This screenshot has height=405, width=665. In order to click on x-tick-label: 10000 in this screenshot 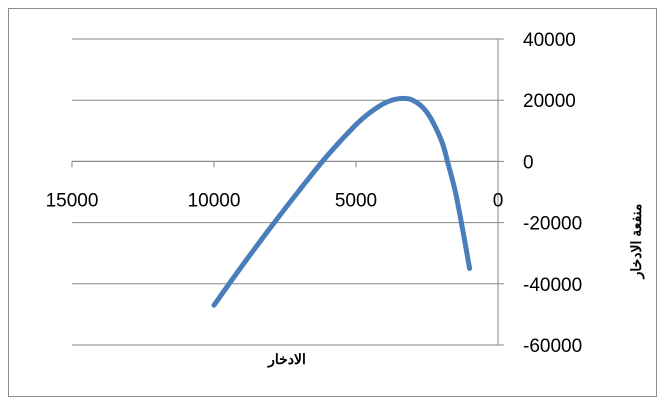, I will do `click(214, 200)`.